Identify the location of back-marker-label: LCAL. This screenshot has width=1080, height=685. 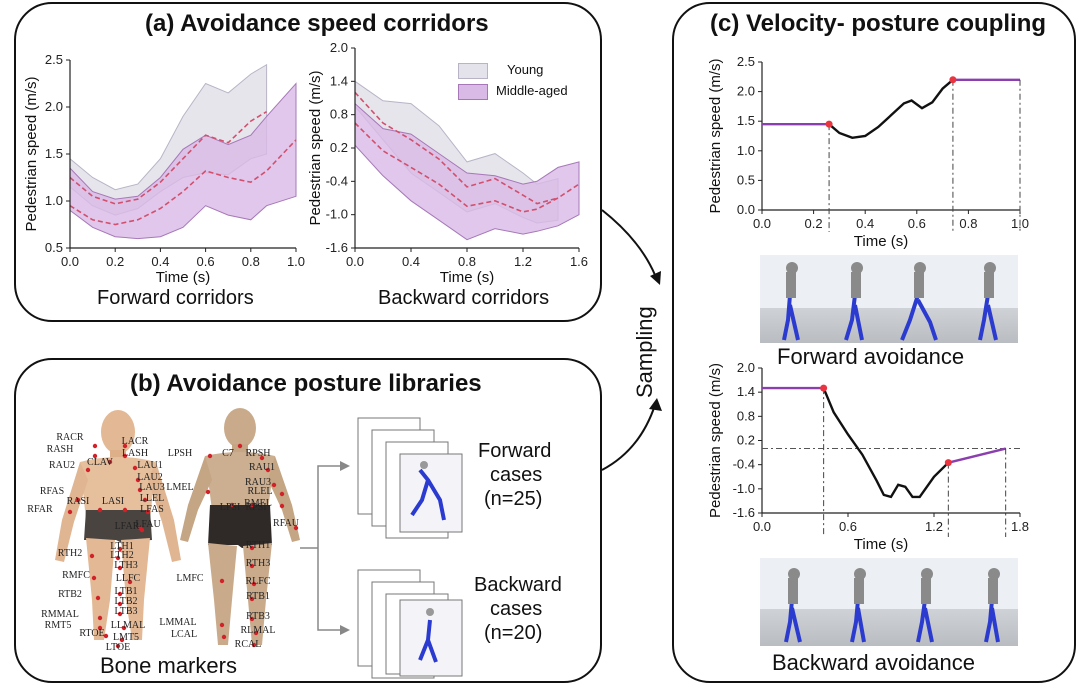
(184, 634).